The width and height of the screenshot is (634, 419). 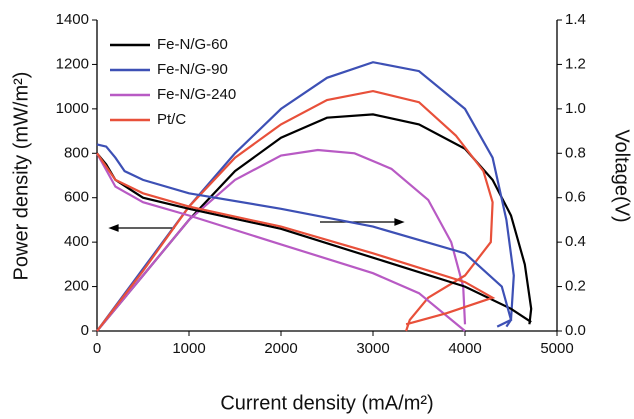 What do you see at coordinates (326, 403) in the screenshot?
I see `x-axis-label: Current density (mA/m²)` at bounding box center [326, 403].